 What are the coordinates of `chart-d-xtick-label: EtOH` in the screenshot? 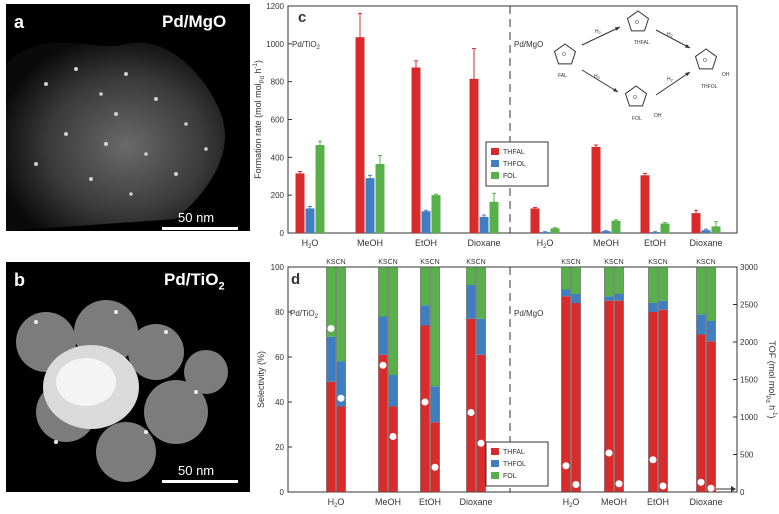 It's located at (658, 502).